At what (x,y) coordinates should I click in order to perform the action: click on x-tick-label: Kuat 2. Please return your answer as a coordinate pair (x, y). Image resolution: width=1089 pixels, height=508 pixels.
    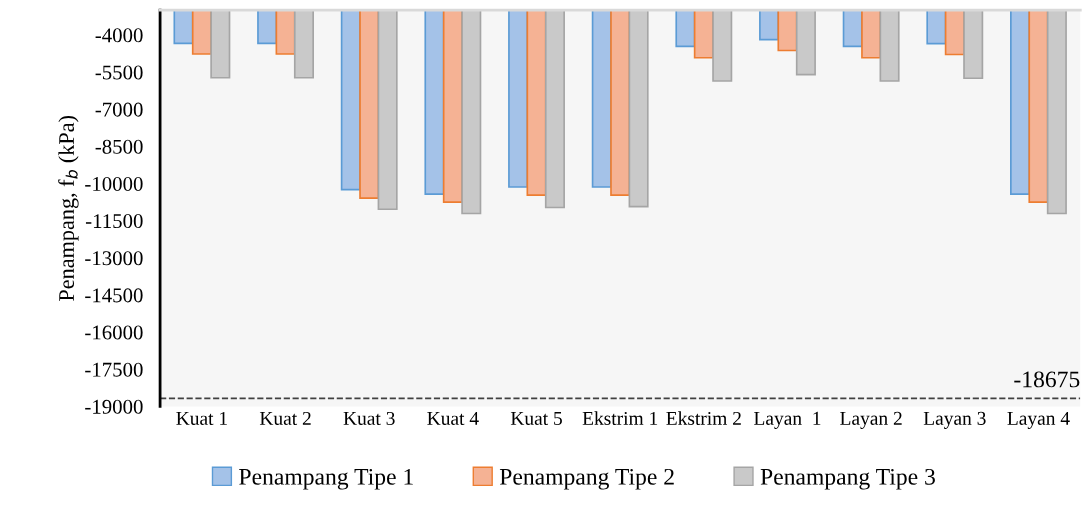
    Looking at the image, I should click on (285, 418).